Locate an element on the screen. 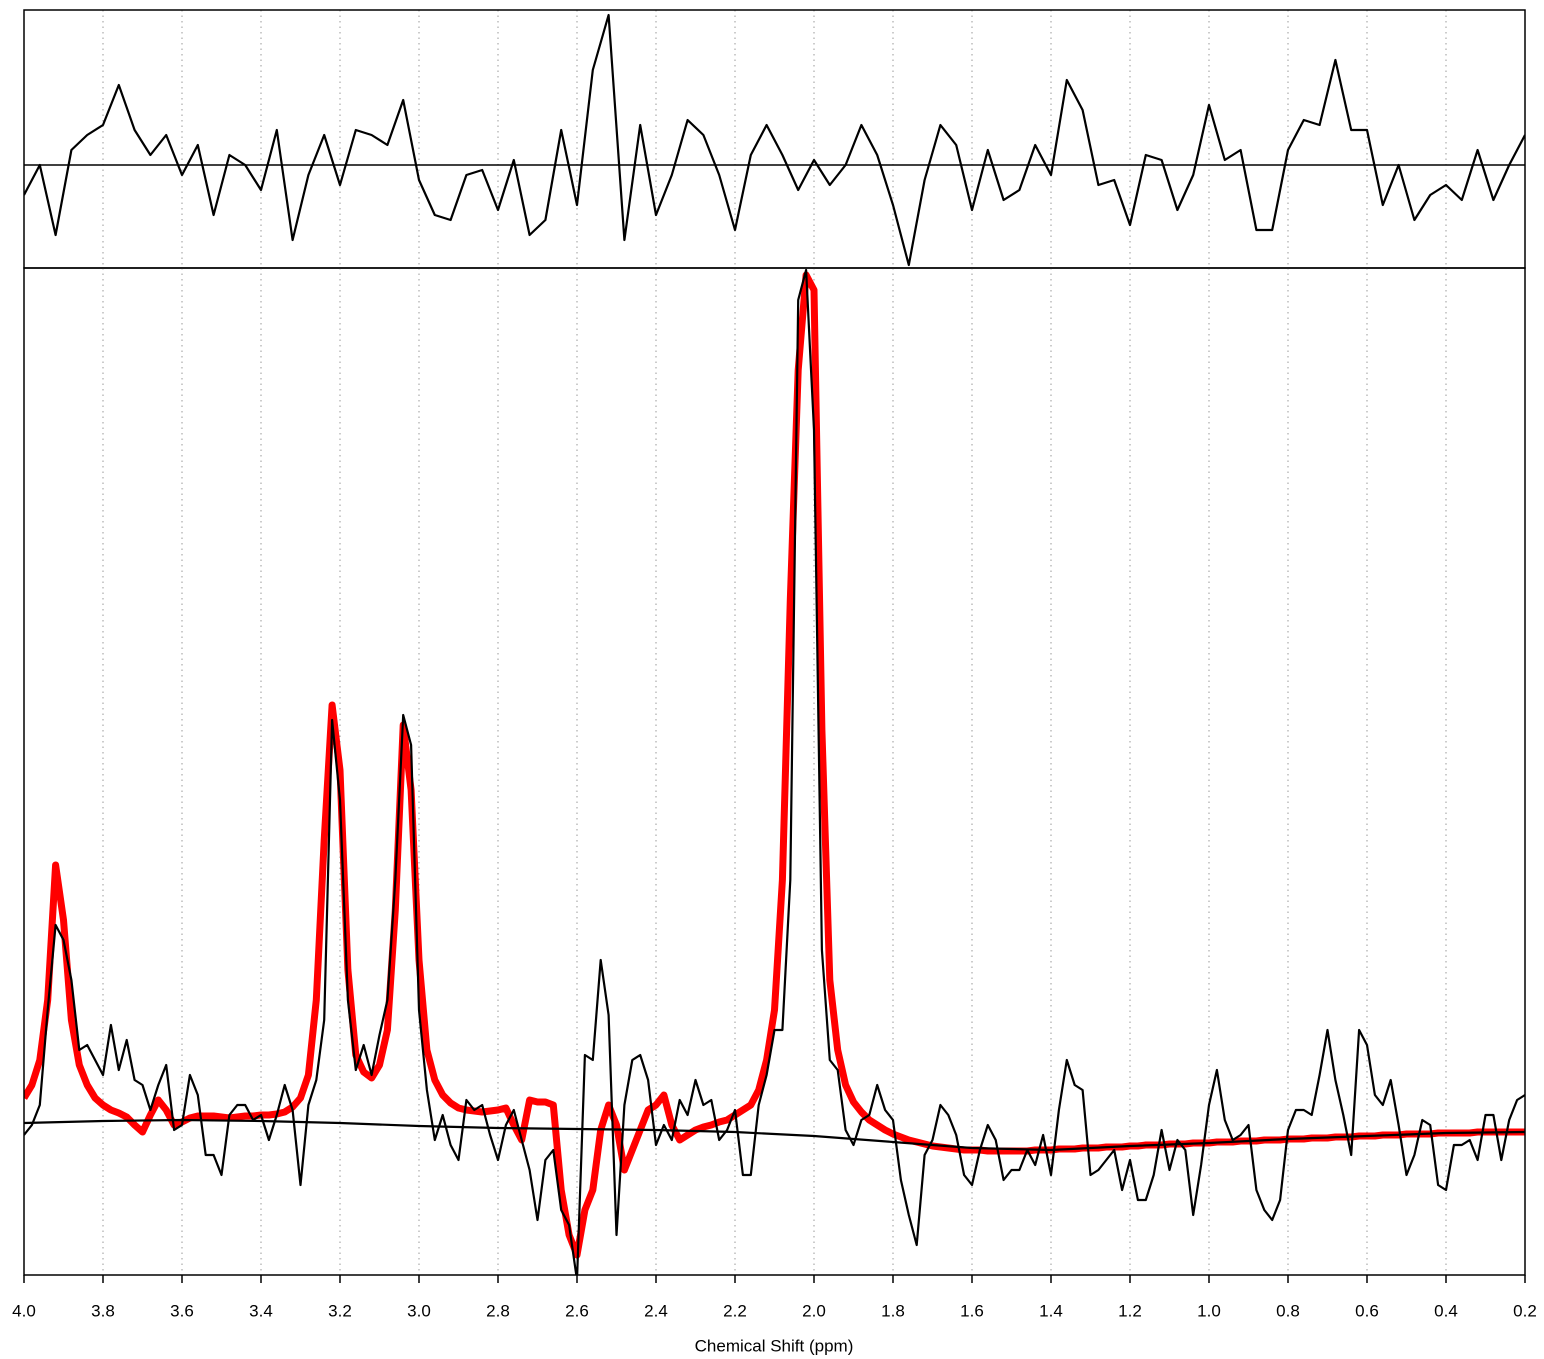 The image size is (1544, 1359). x-tick-label: 2.6 is located at coordinates (577, 1310).